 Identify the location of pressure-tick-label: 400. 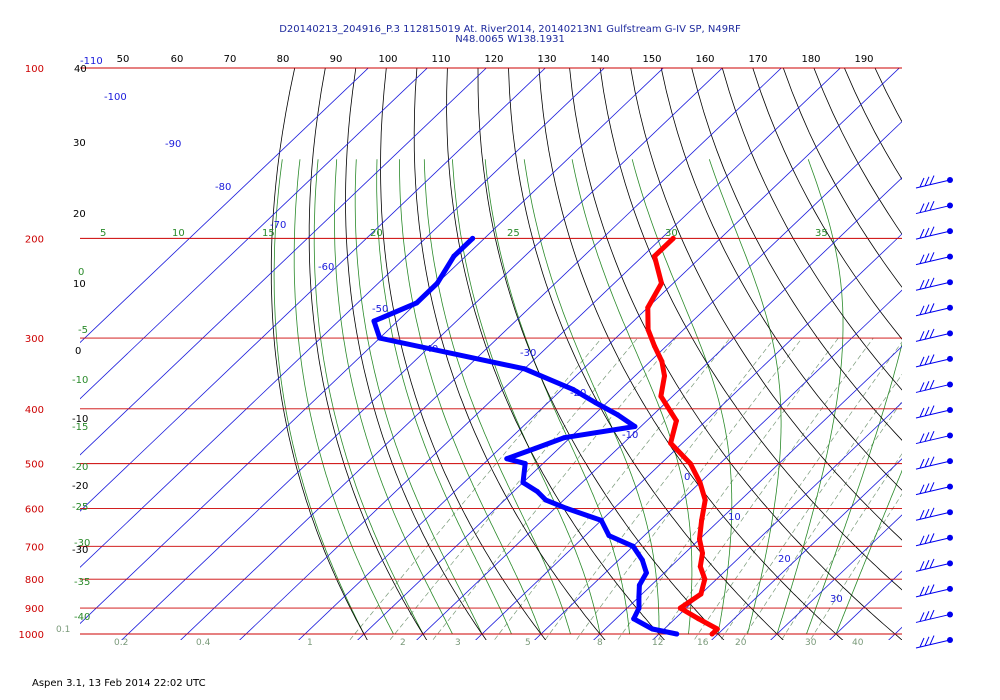
(34, 410).